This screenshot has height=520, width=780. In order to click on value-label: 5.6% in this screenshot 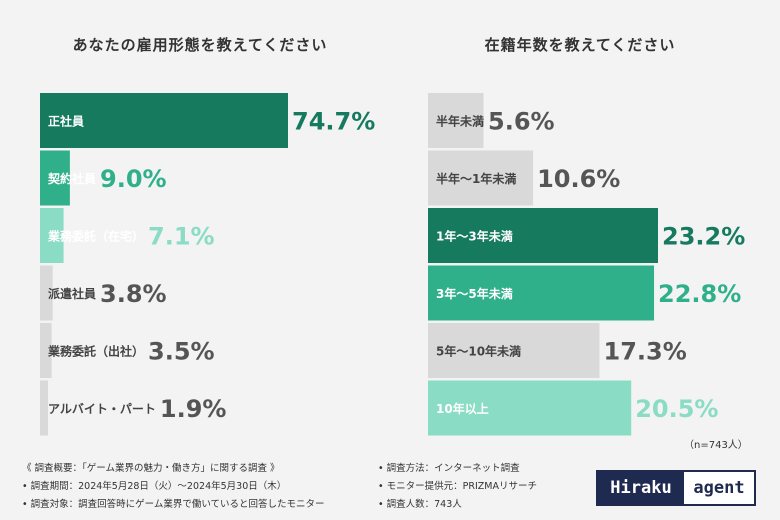, I will do `click(521, 122)`.